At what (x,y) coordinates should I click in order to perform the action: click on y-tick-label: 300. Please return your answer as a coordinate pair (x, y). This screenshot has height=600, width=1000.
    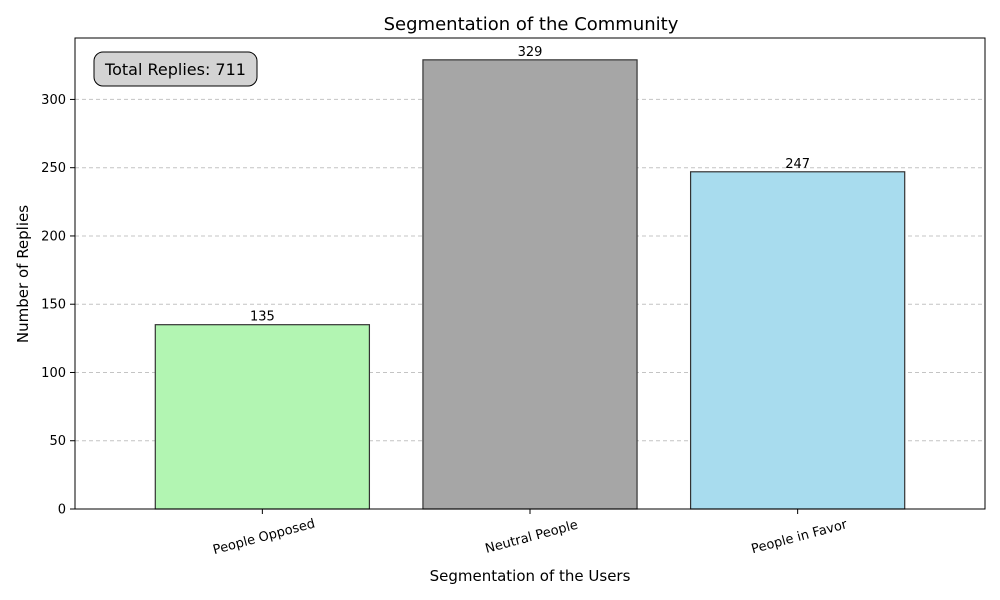
    Looking at the image, I should click on (53, 100).